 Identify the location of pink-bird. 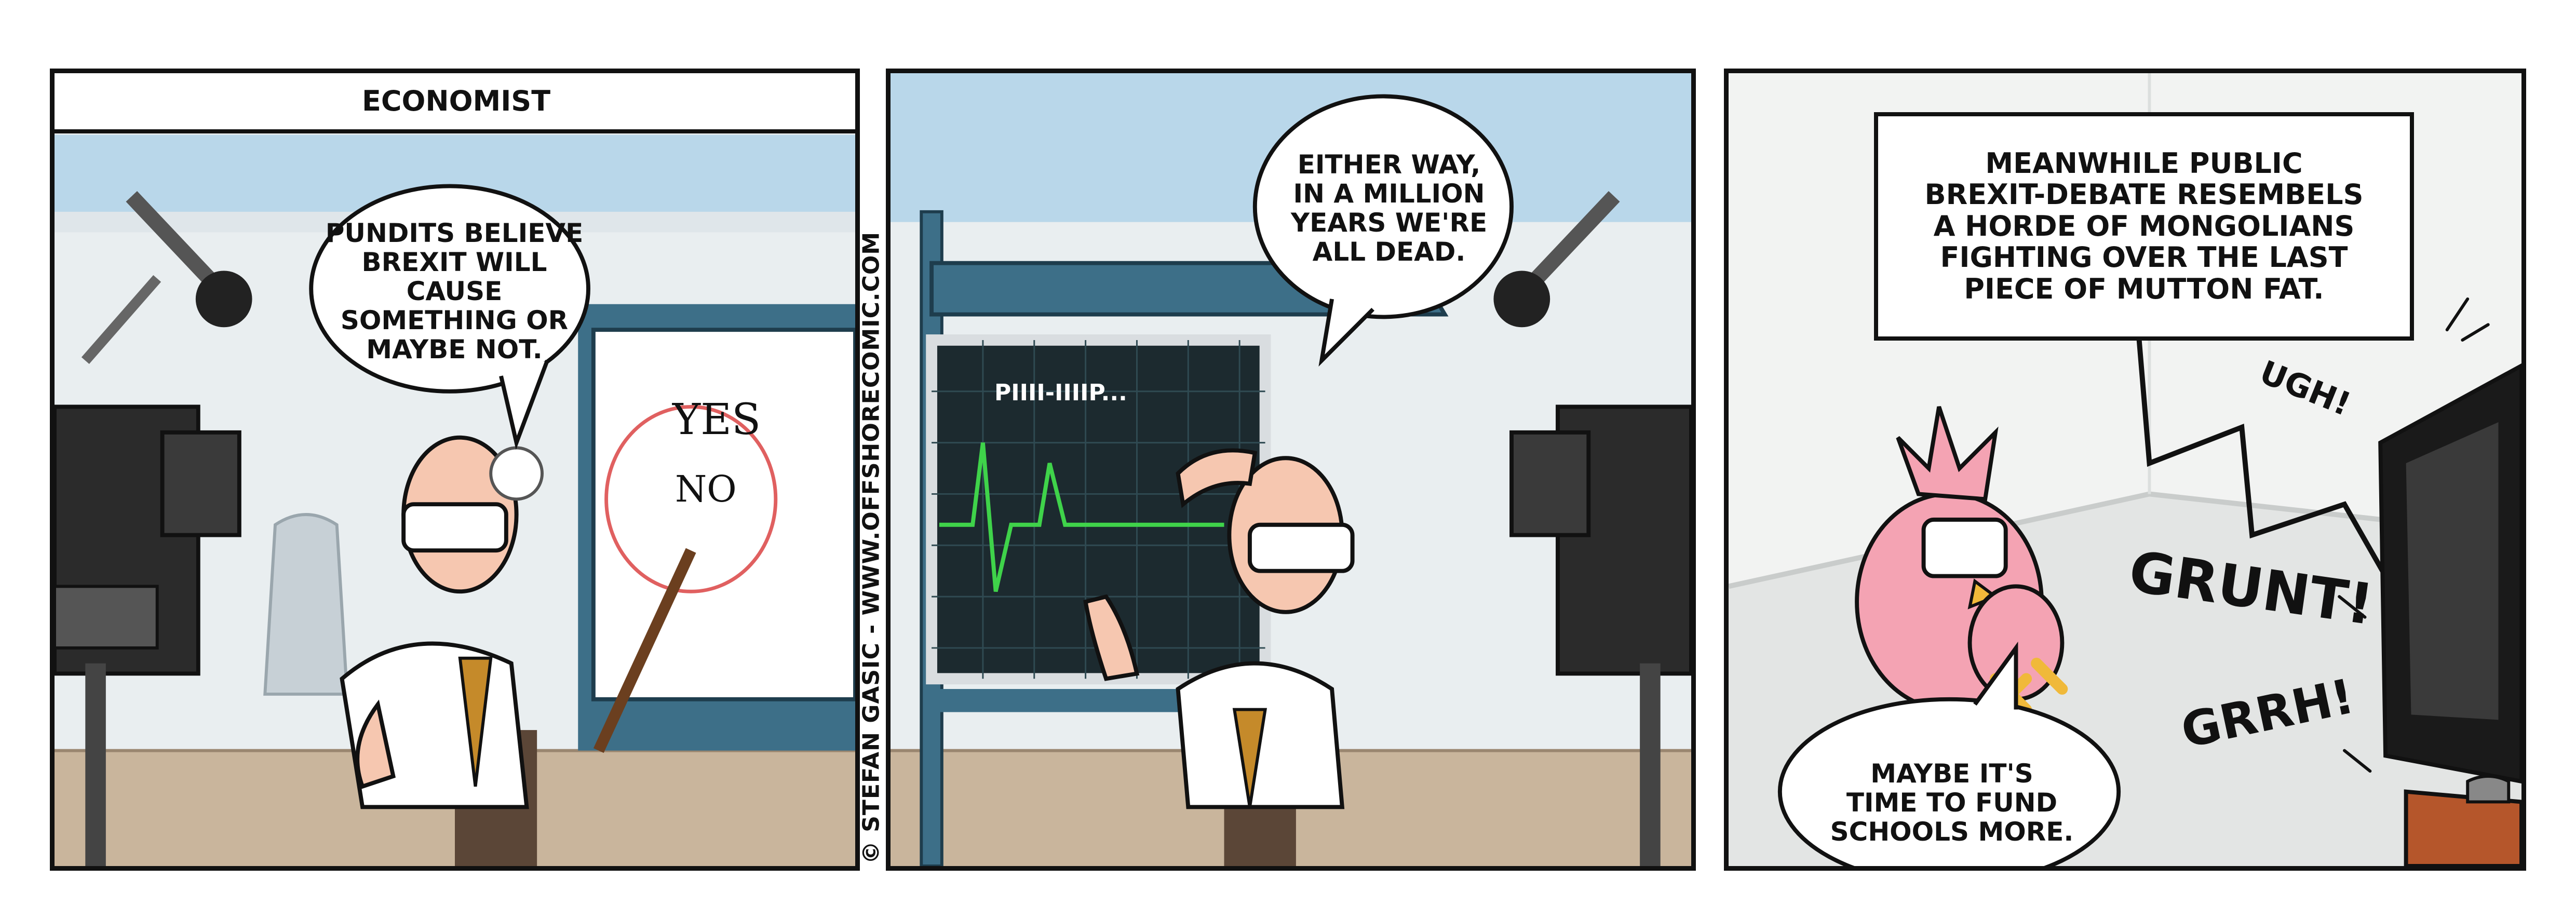
(1961, 560).